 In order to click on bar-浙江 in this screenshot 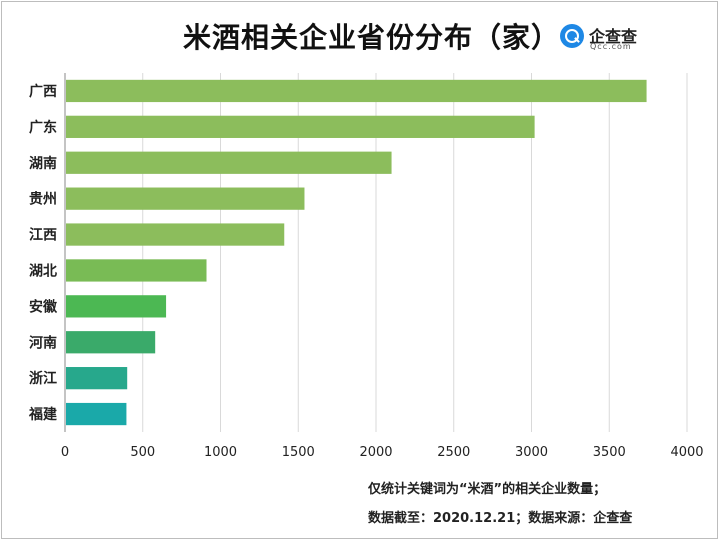, I will do `click(97, 378)`.